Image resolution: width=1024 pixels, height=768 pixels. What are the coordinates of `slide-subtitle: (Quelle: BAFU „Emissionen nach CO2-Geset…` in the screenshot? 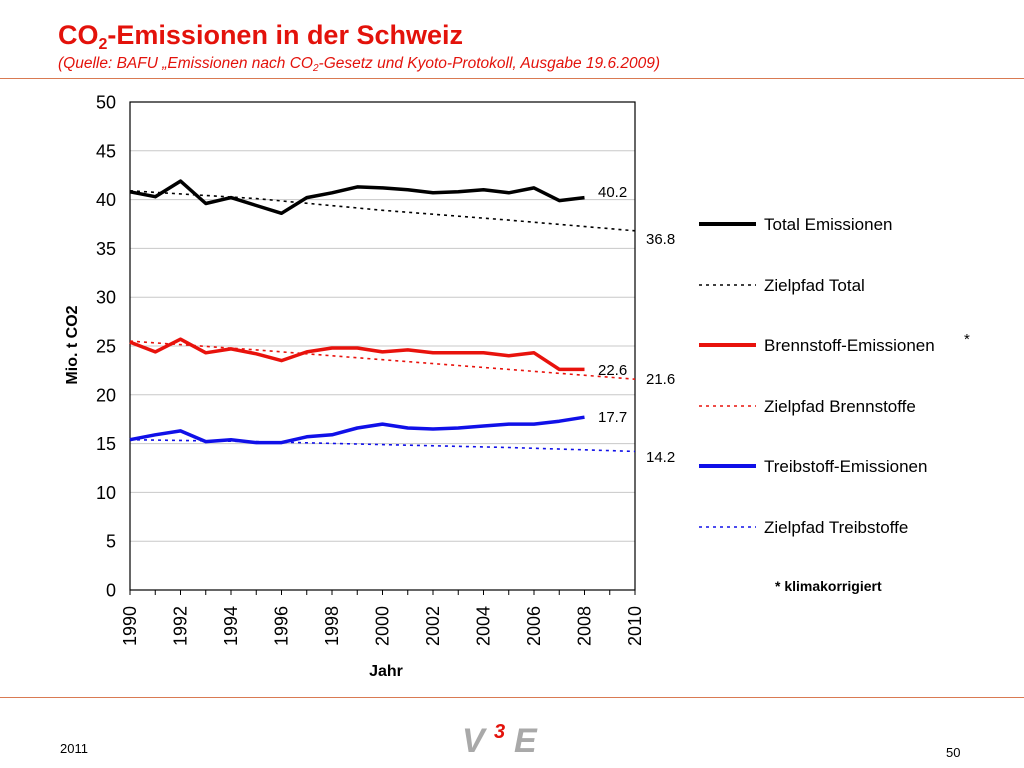 It's located at (359, 64).